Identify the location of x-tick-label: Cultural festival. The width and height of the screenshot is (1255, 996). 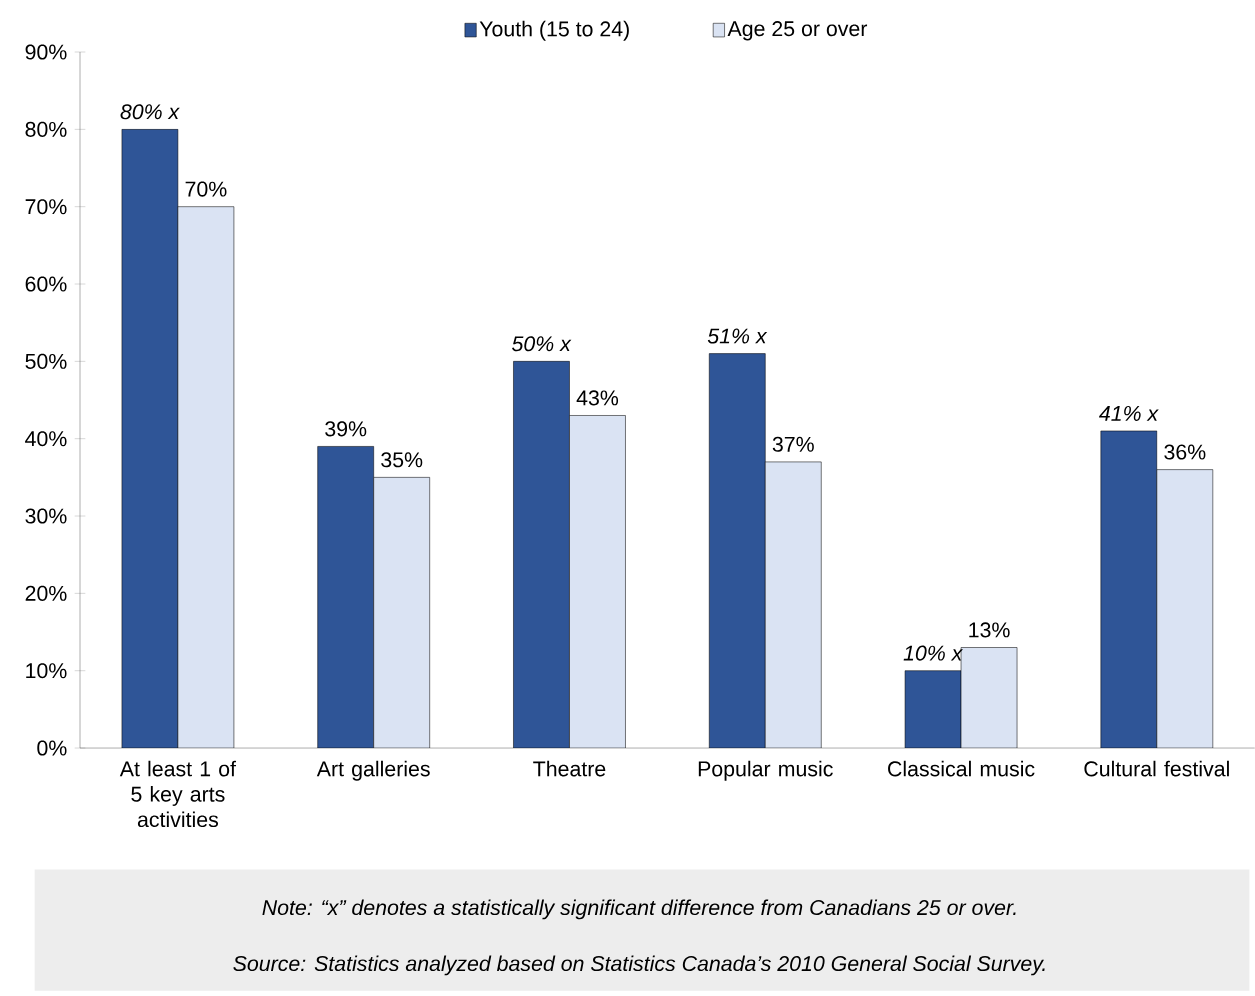
(1156, 768).